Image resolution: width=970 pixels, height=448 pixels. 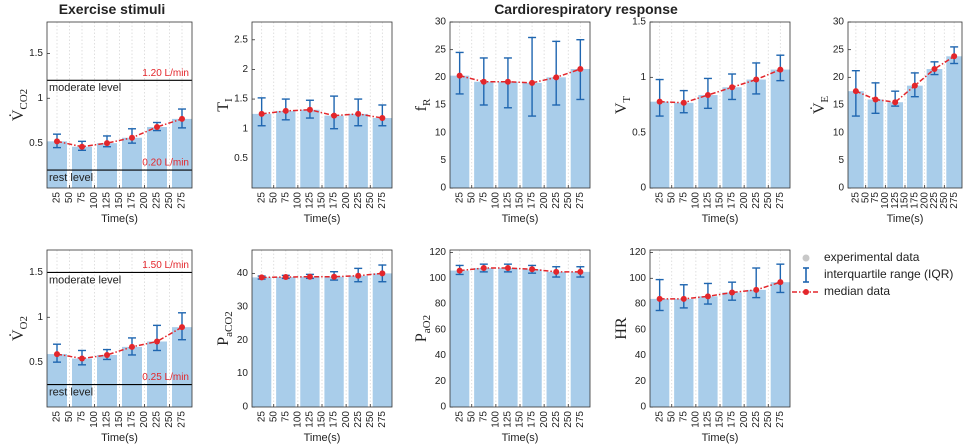 What do you see at coordinates (857, 291) in the screenshot?
I see `legend-label: median data` at bounding box center [857, 291].